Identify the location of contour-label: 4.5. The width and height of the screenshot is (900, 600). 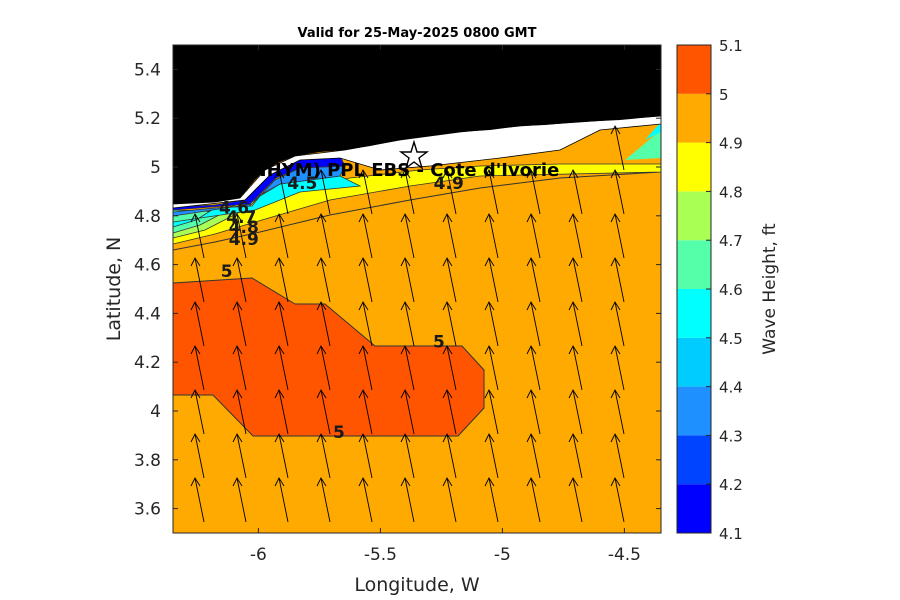
(302, 184).